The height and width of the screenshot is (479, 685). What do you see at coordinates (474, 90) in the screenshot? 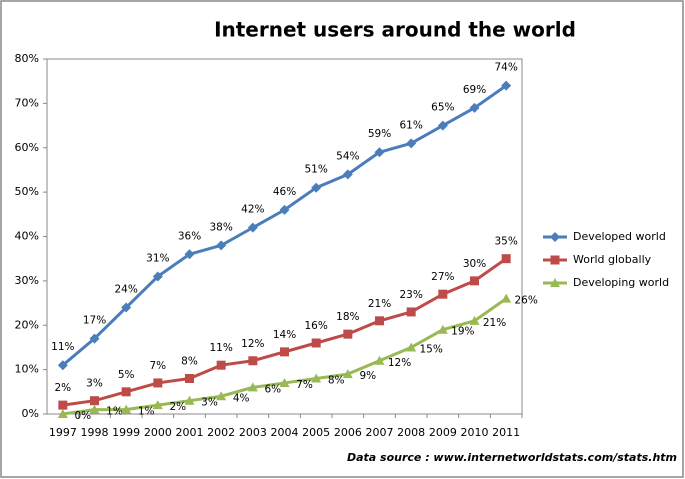
I see `data-label: 69%` at bounding box center [474, 90].